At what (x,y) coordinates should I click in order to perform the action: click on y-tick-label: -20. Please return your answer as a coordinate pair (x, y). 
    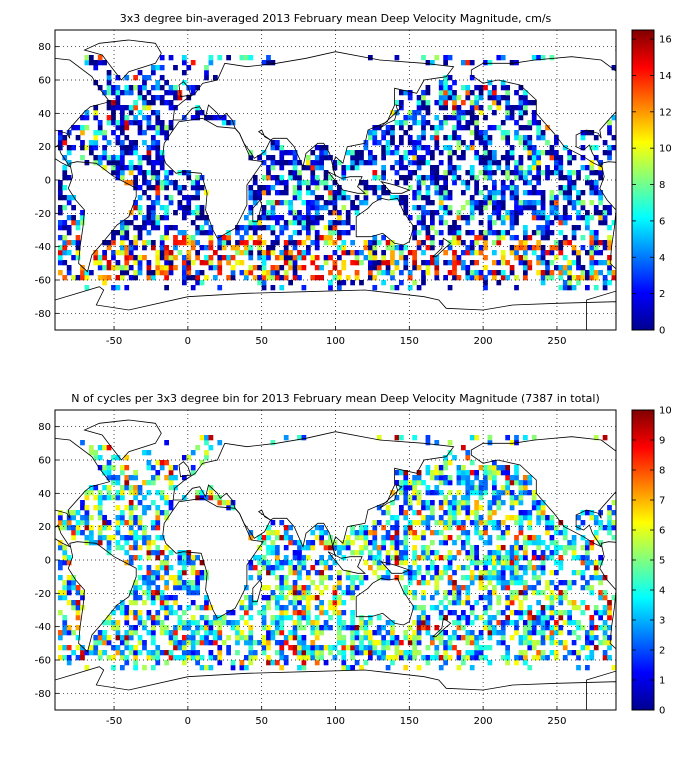
    Looking at the image, I should click on (43, 594).